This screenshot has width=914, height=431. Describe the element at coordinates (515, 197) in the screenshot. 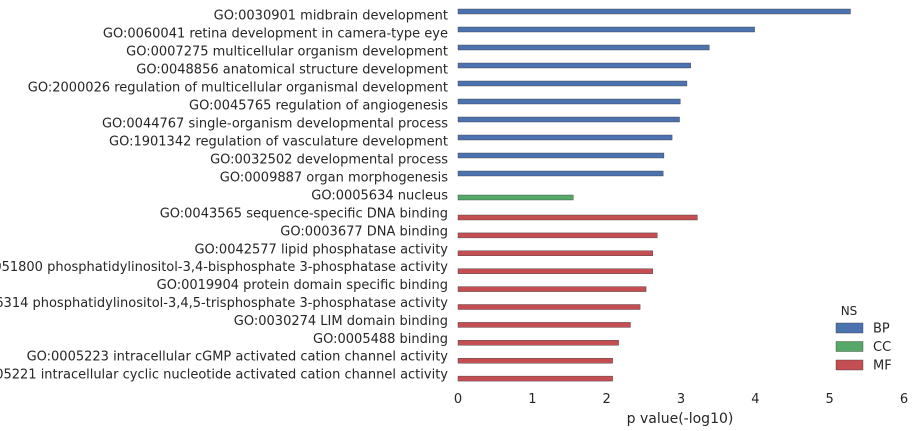

I see `bar-cc` at that location.